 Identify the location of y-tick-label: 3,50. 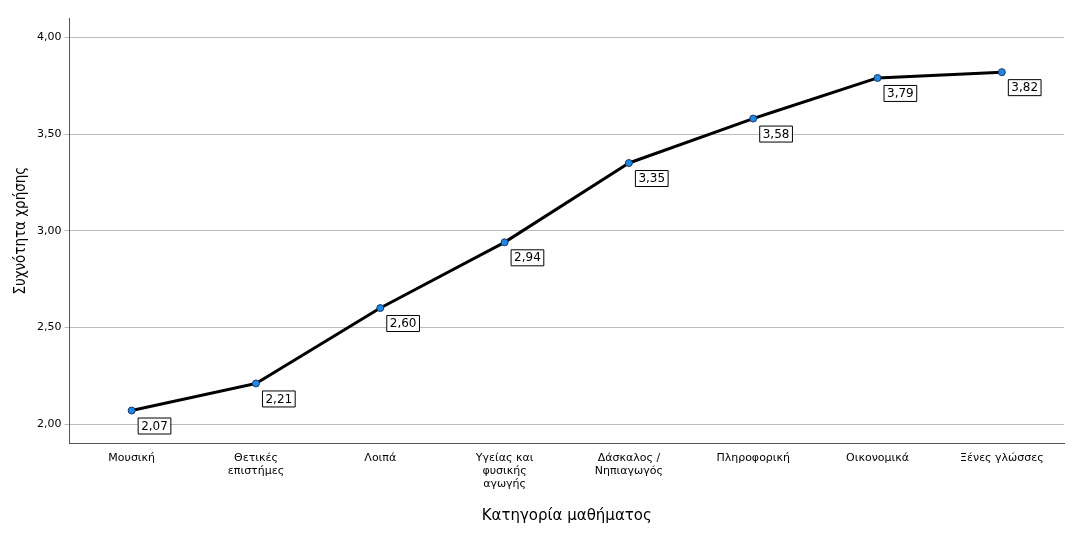
(49, 133).